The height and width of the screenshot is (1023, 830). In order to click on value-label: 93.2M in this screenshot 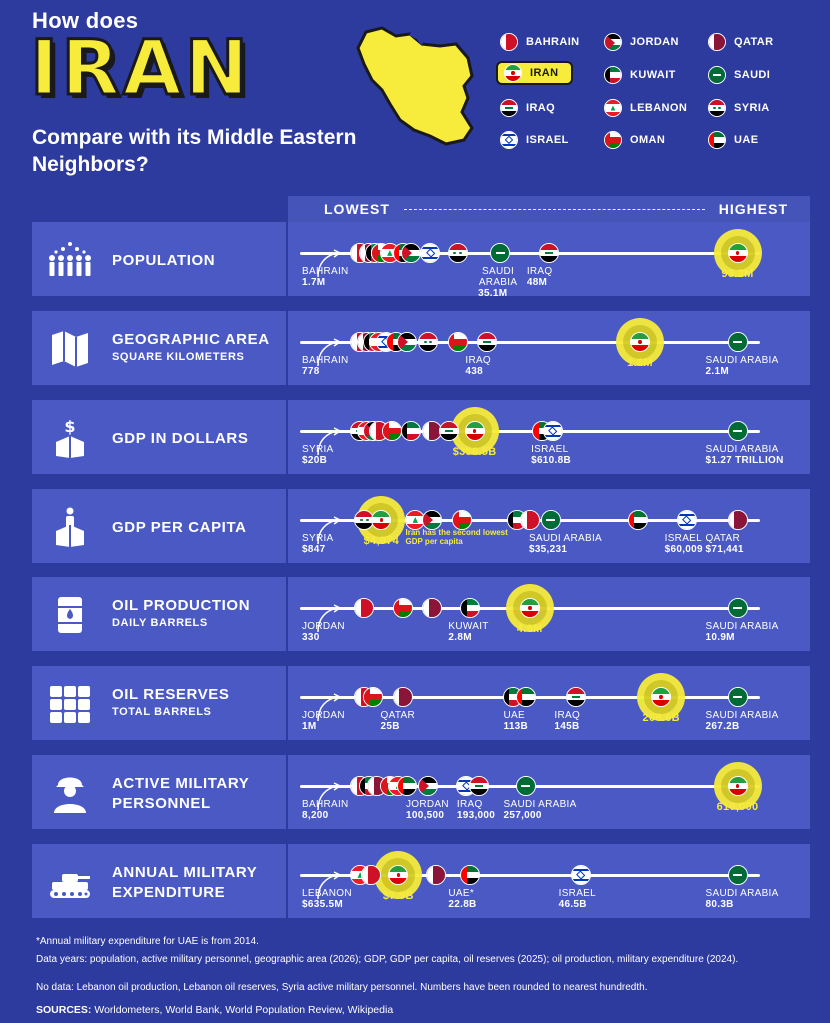, I will do `click(738, 274)`.